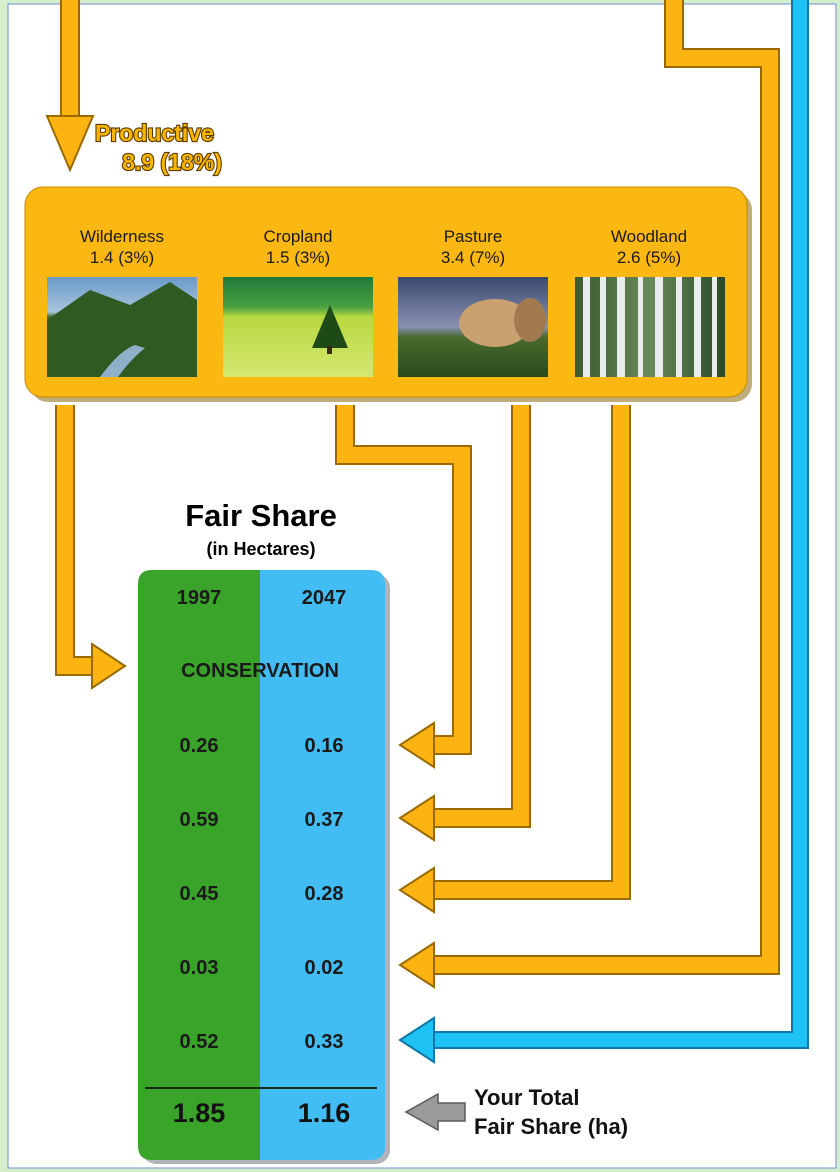 This screenshot has height=1172, width=840. I want to click on table-cell: 0.33, so click(324, 1042).